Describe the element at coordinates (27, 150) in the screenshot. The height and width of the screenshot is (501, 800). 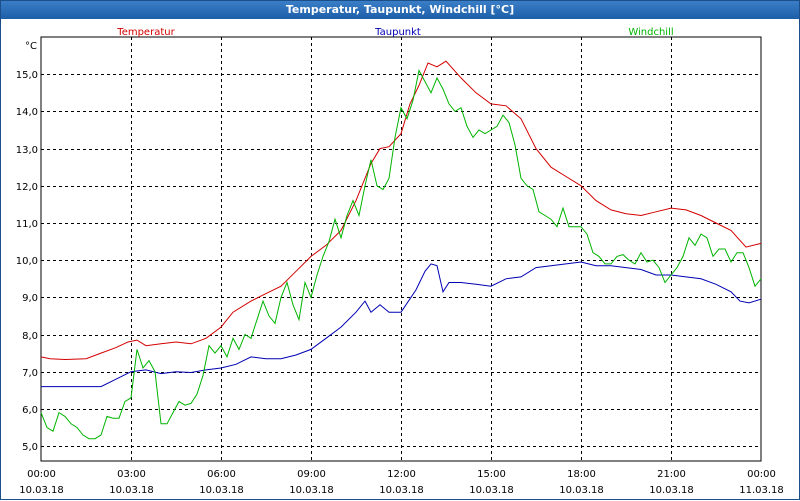
I see `y-tick-label: 13,0` at that location.